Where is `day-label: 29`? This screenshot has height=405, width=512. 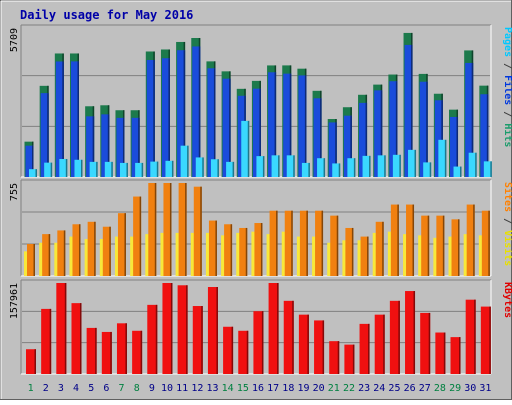 day-label: 29 is located at coordinates (455, 388).